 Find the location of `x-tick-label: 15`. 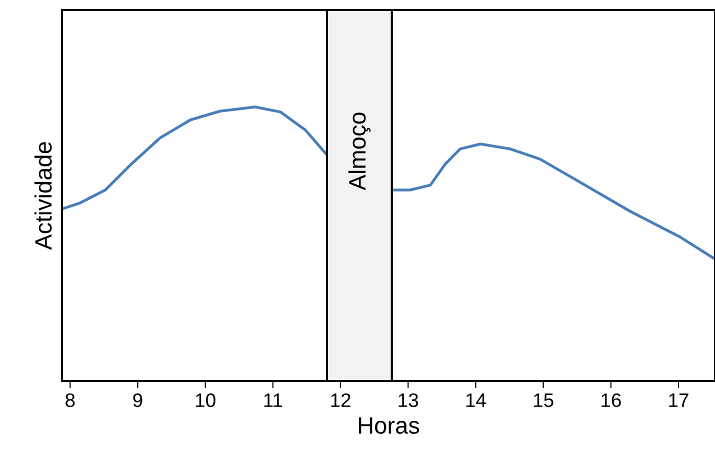

x-tick-label: 15 is located at coordinates (544, 401).